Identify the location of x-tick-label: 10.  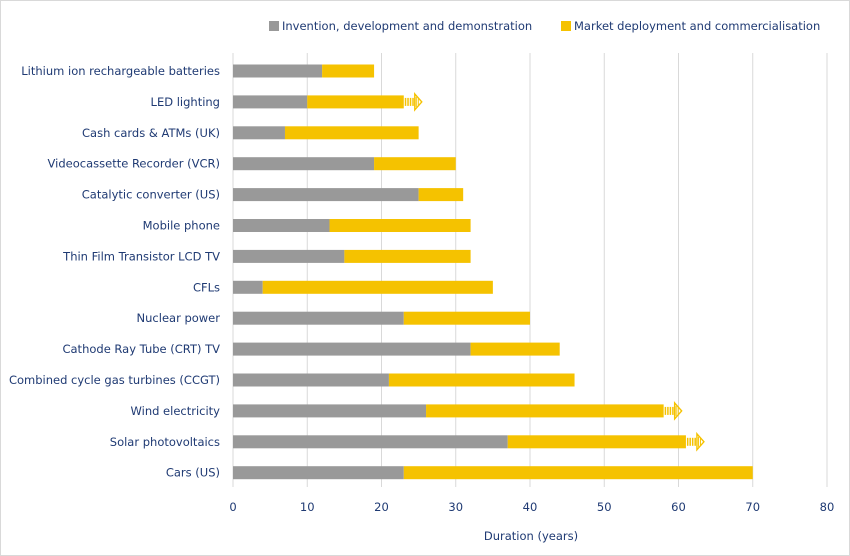
(307, 507).